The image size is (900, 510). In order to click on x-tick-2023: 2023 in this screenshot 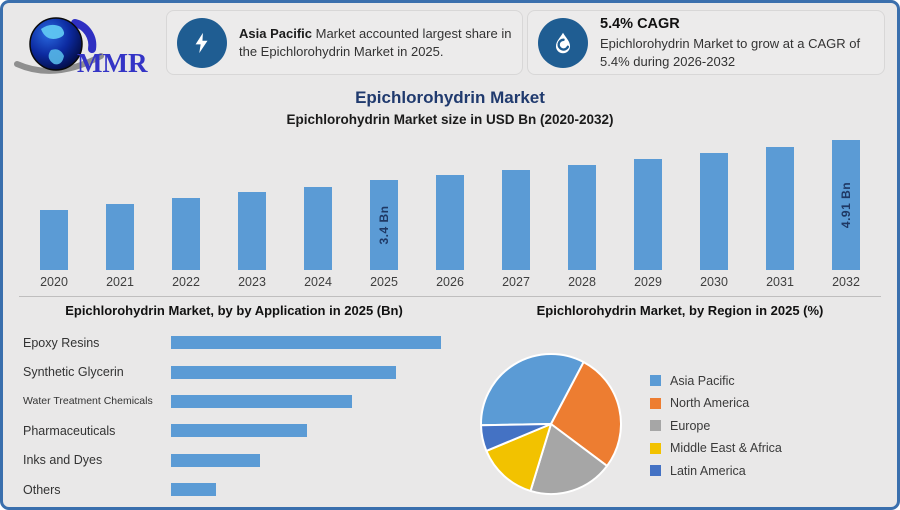, I will do `click(252, 282)`.